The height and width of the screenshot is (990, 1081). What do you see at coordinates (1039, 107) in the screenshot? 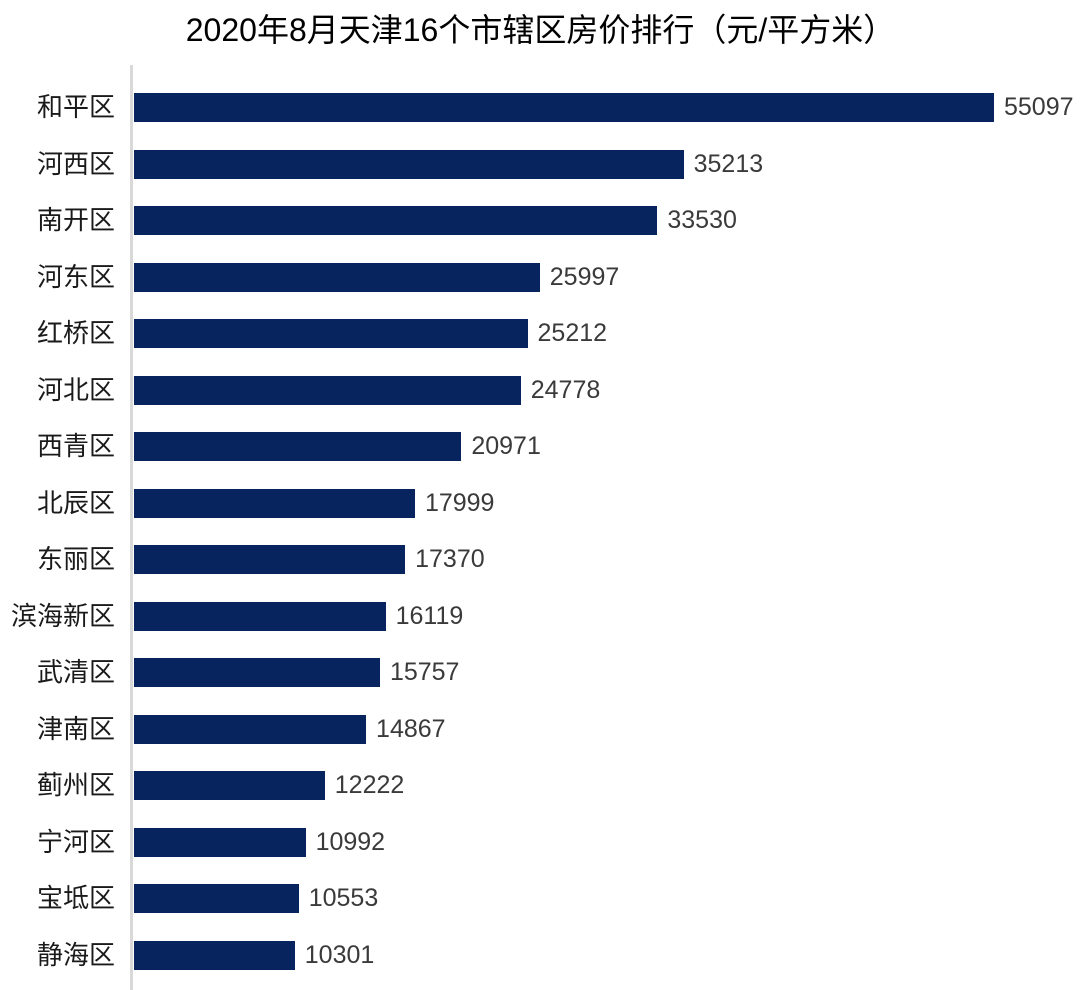
I see `value-label-1: 55097` at bounding box center [1039, 107].